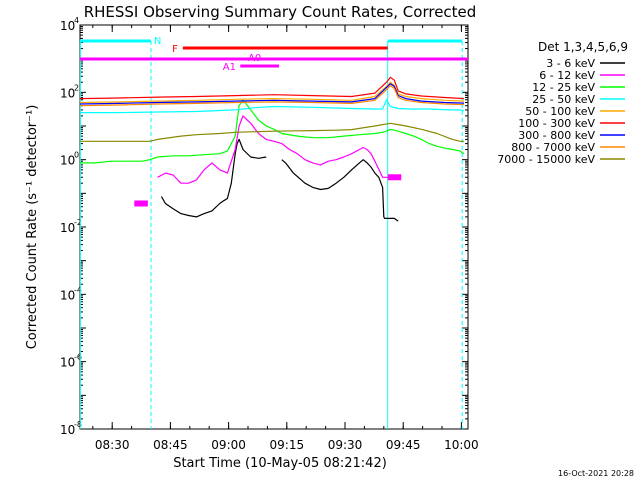 Image resolution: width=640 pixels, height=480 pixels. I want to click on y-tick-exponent: 4, so click(76, 20).